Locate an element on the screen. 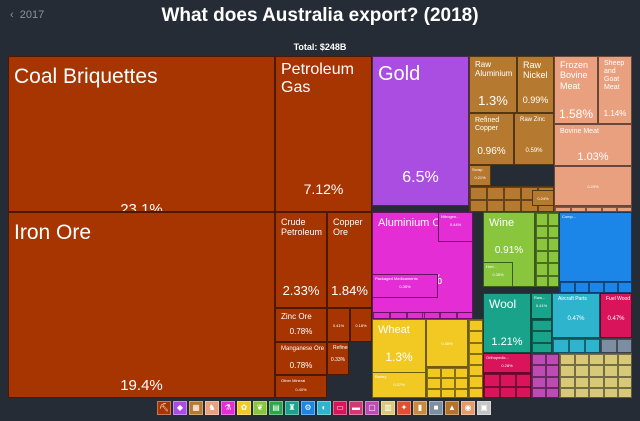  page-title: What does Australia export? (2018) is located at coordinates (320, 15).